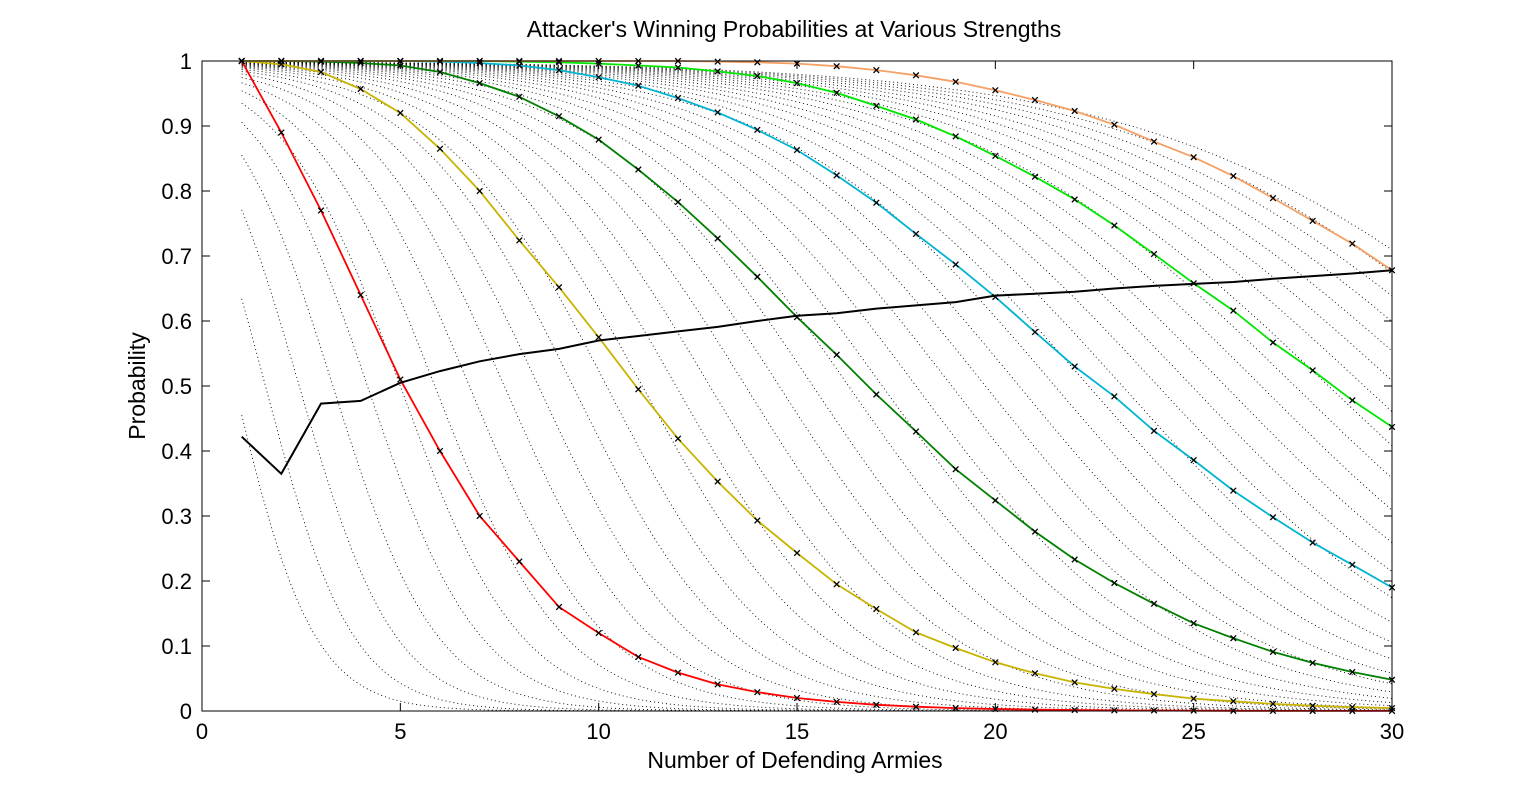 The height and width of the screenshot is (805, 1538). I want to click on x-tick-label: 0, so click(202, 731).